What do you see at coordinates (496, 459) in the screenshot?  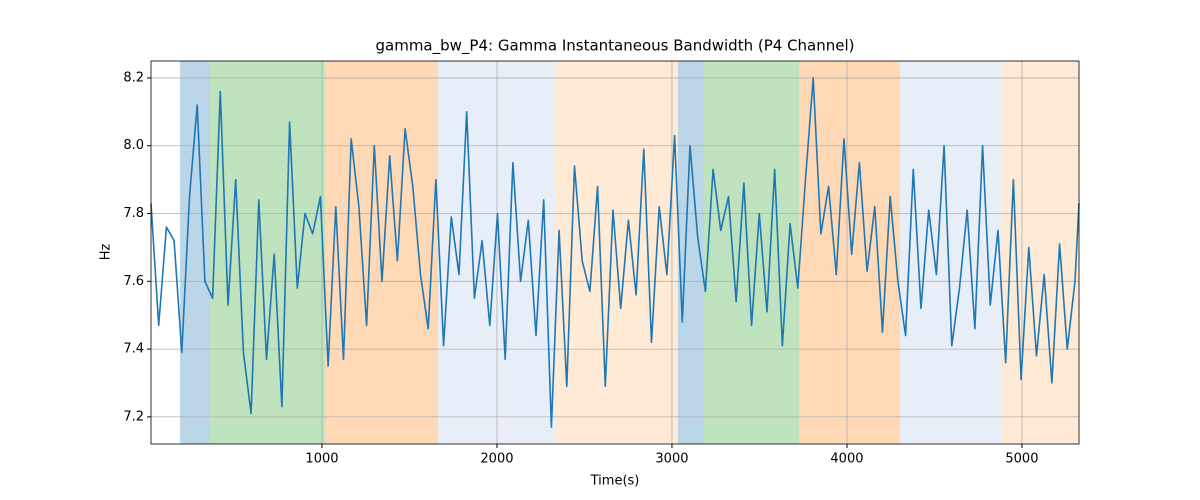 I see `x-tick-label: 2000` at bounding box center [496, 459].